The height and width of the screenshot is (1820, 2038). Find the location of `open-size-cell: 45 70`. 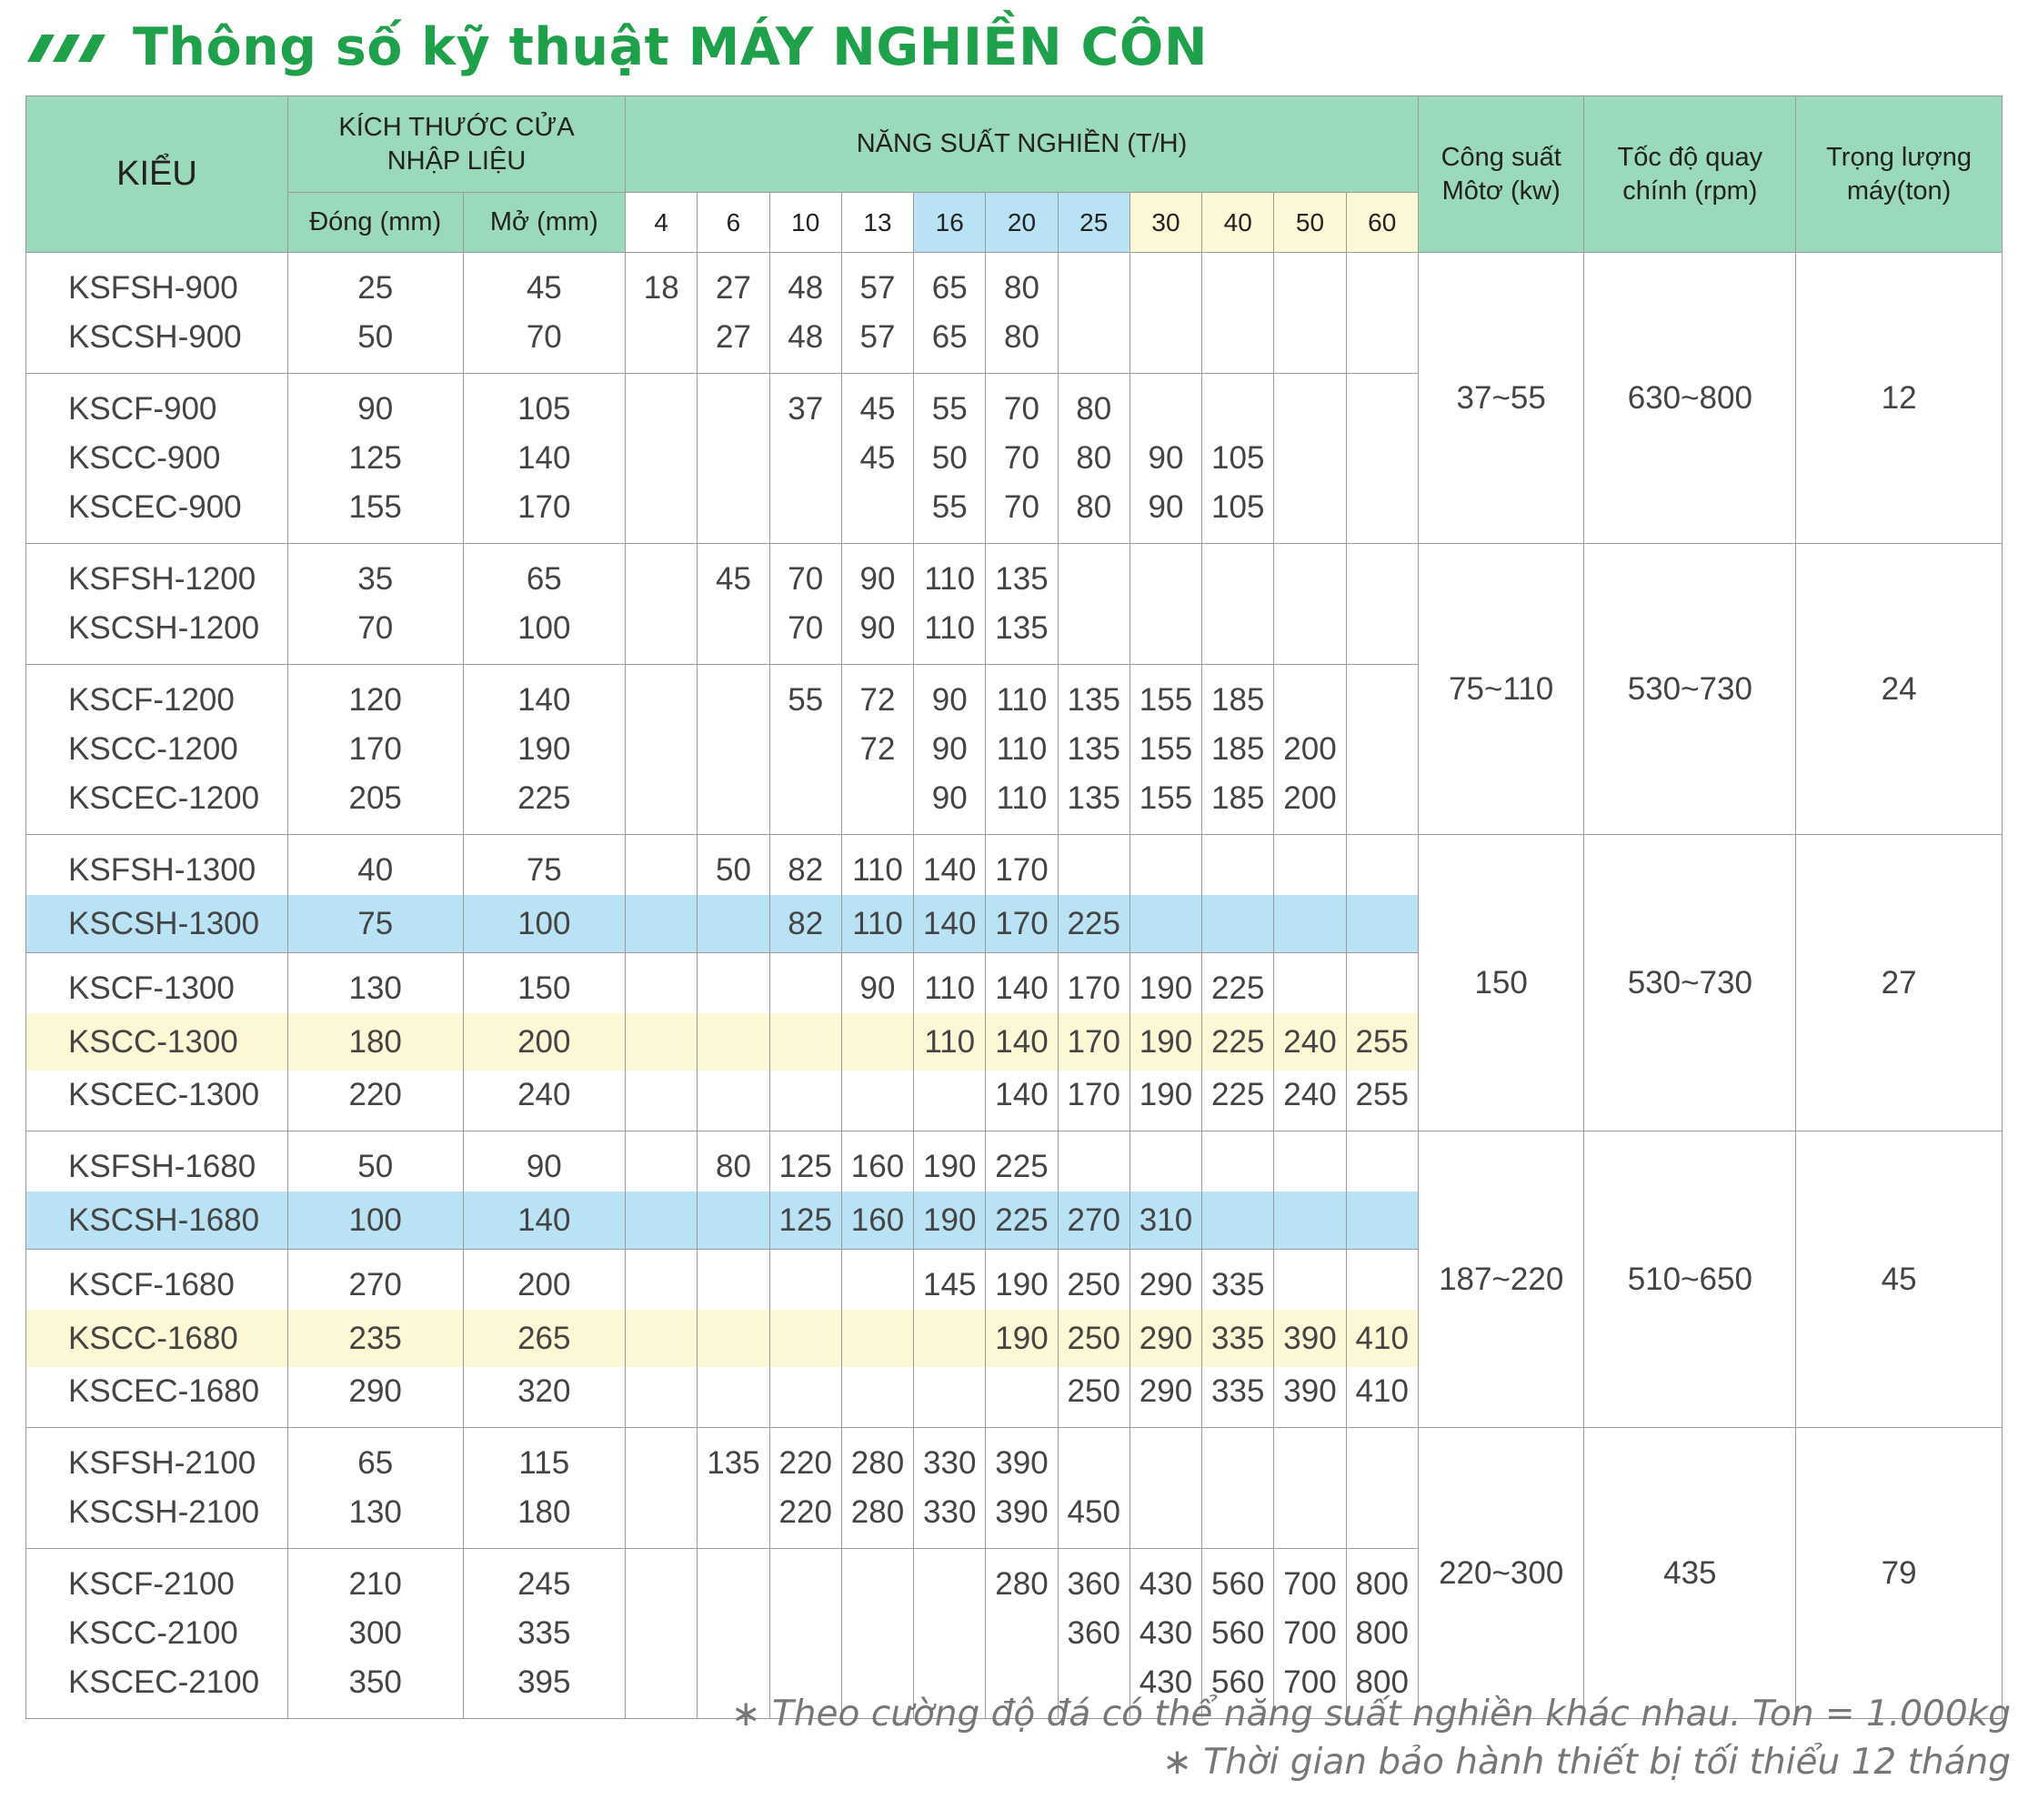

open-size-cell: 45 70 is located at coordinates (544, 313).